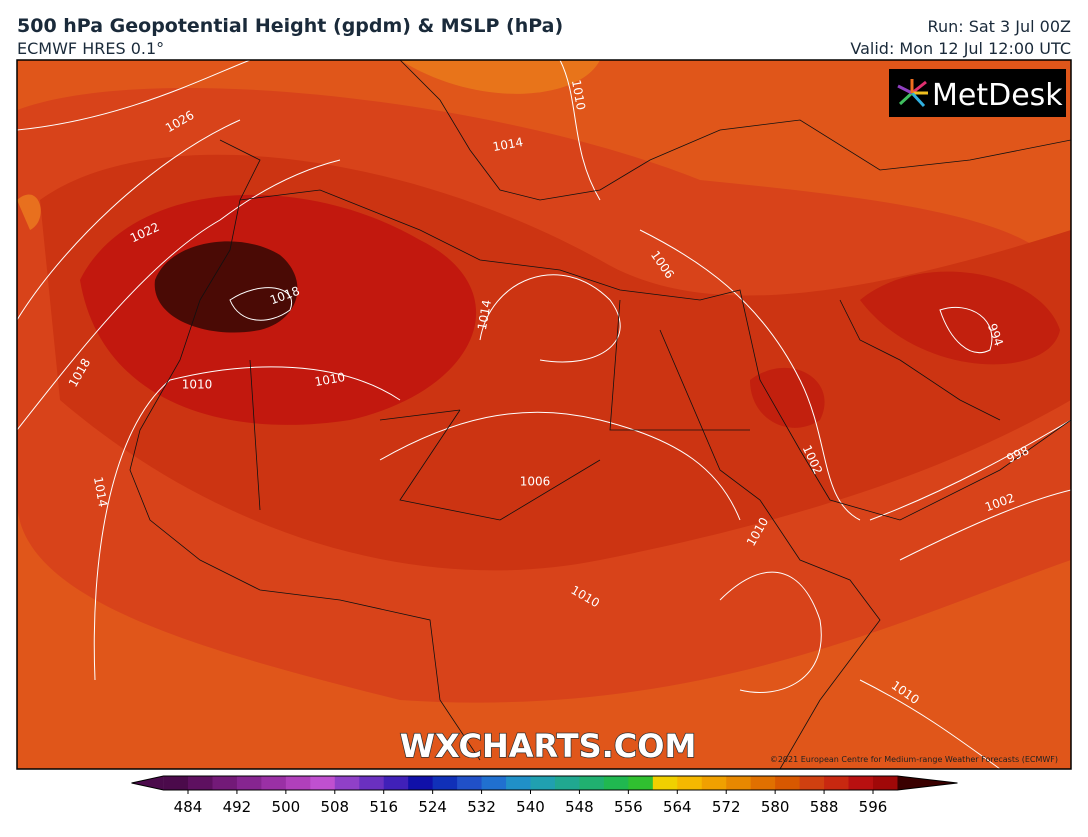 The height and width of the screenshot is (837, 1088). I want to click on colorbar-tick-label: 580, so click(775, 807).